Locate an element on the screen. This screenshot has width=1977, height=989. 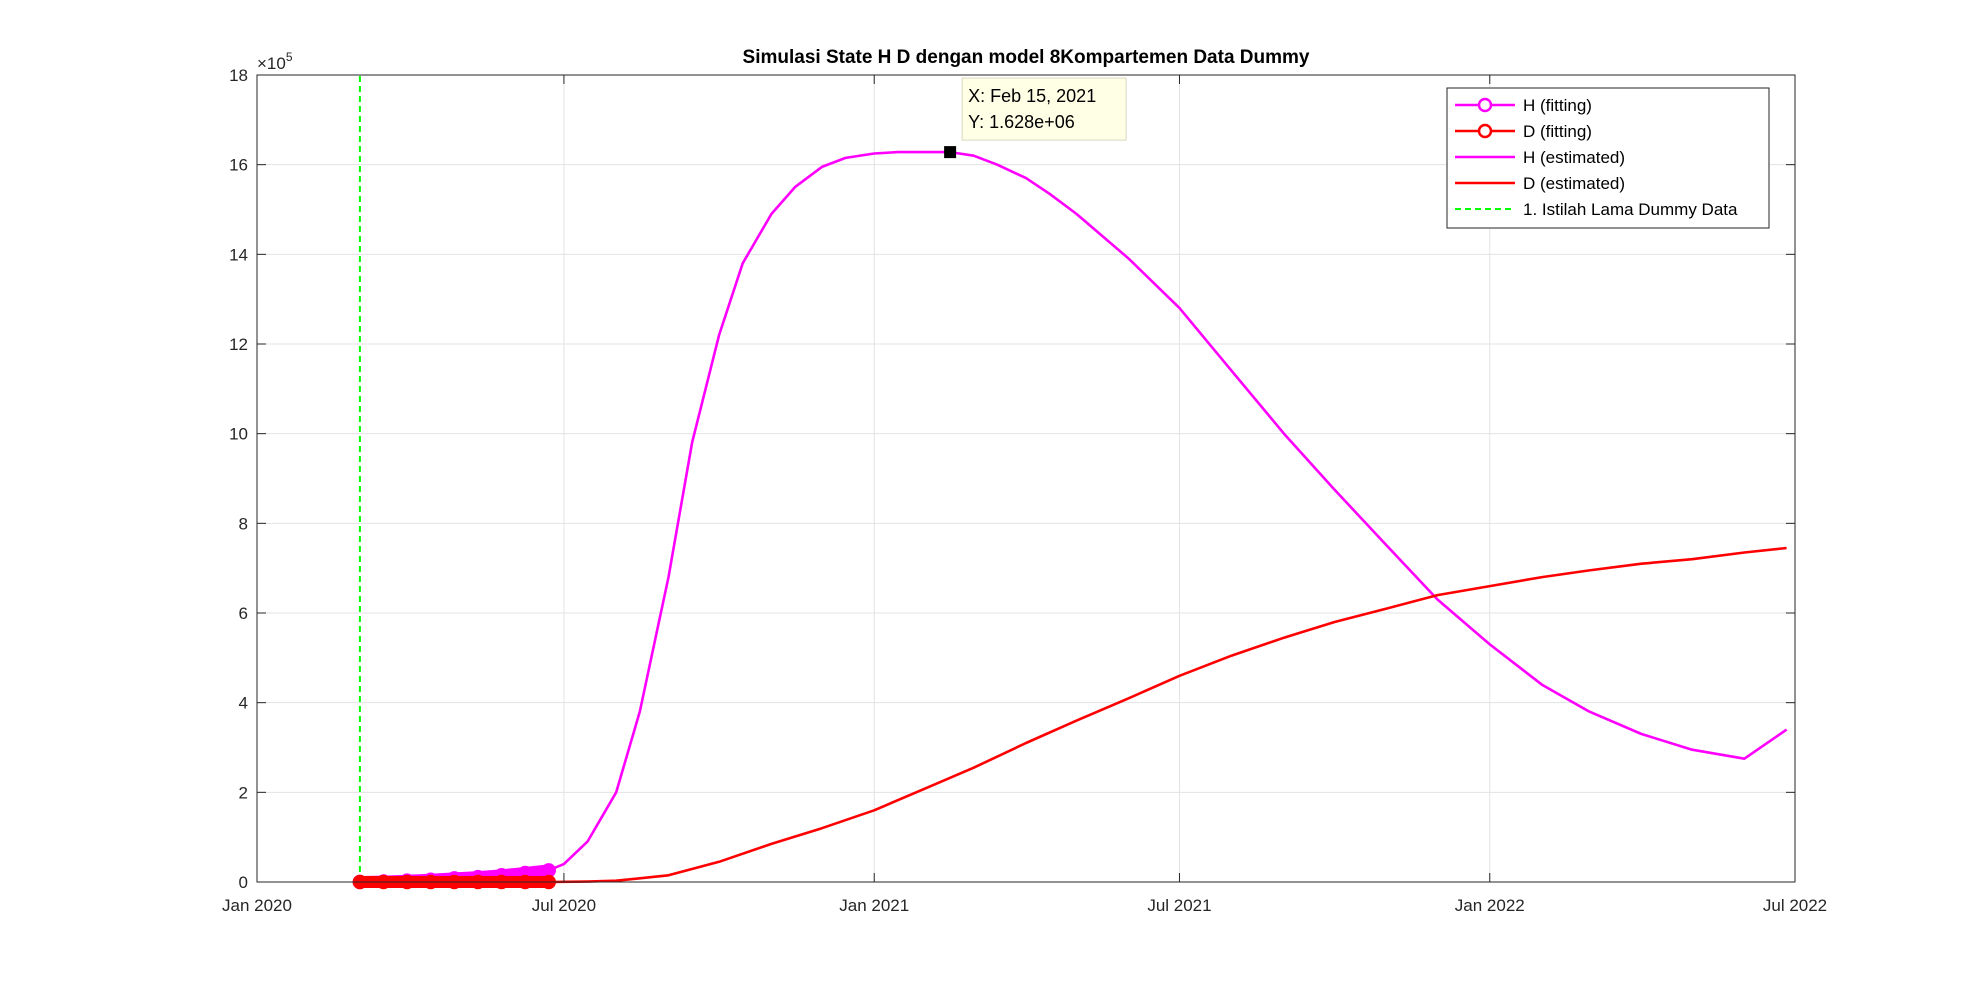
y-tick-label: 10 is located at coordinates (238, 434).